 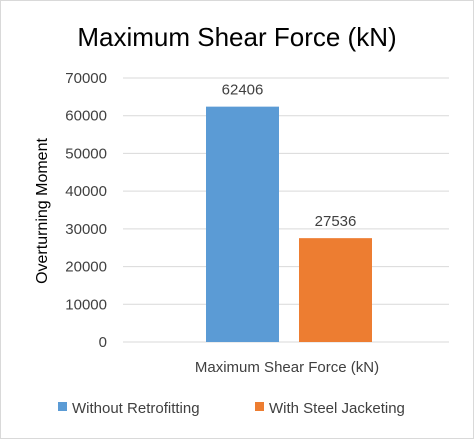 What do you see at coordinates (42, 211) in the screenshot?
I see `y-axis-title: Overturning Moment` at bounding box center [42, 211].